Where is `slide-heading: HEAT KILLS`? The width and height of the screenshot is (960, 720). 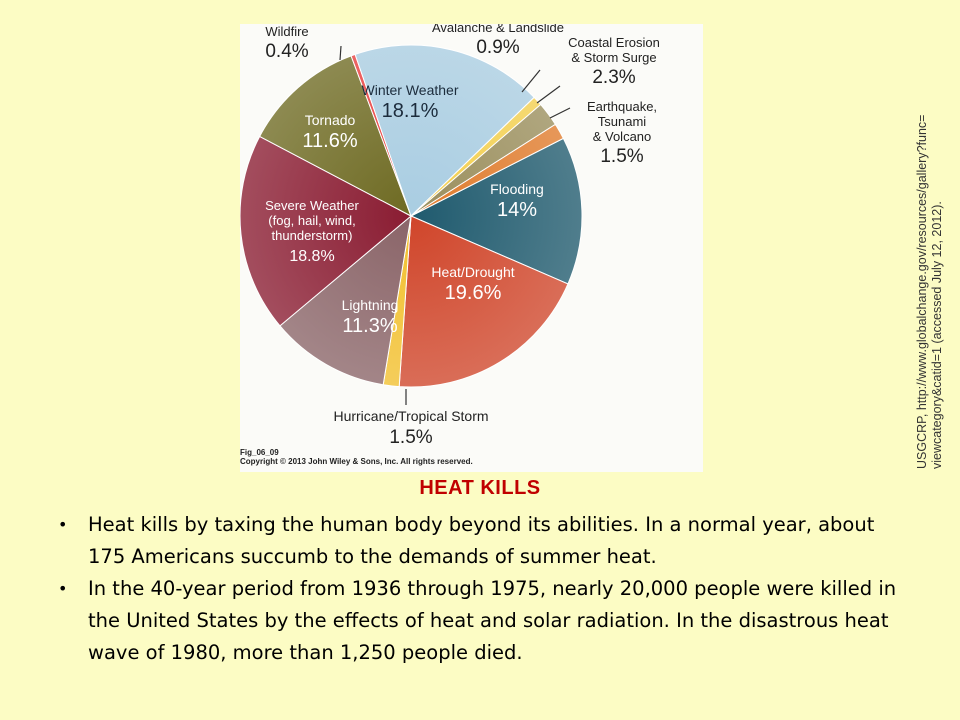 slide-heading: HEAT KILLS is located at coordinates (480, 488).